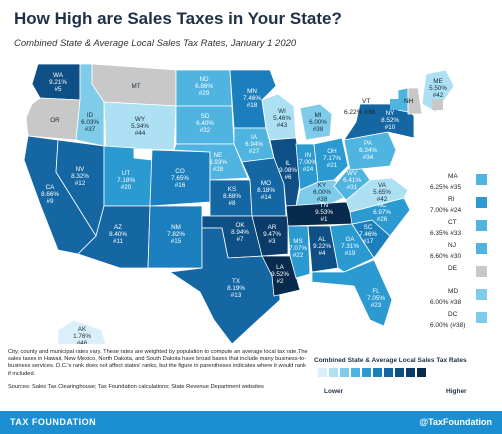 Image resolution: width=502 pixels, height=434 pixels. I want to click on footer-handle: @TaxFoundation, so click(455, 422).